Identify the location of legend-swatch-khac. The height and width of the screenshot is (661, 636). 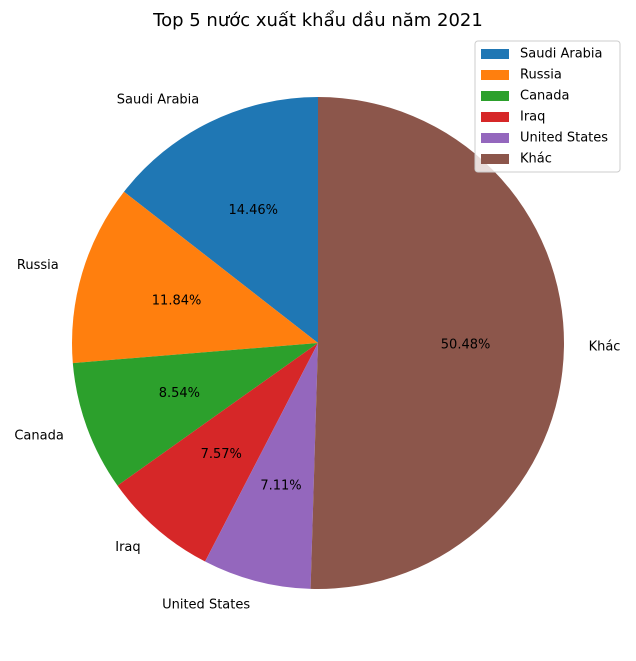
(495, 159).